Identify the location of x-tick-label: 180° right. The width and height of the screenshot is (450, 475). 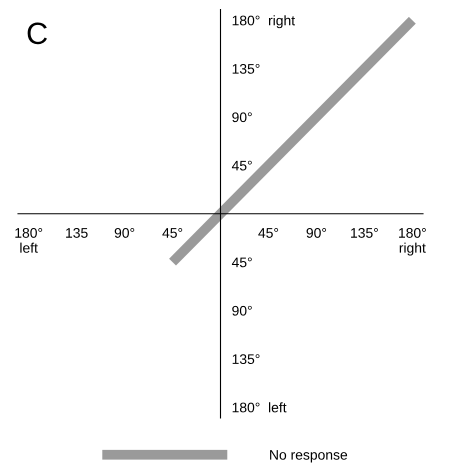
(412, 242).